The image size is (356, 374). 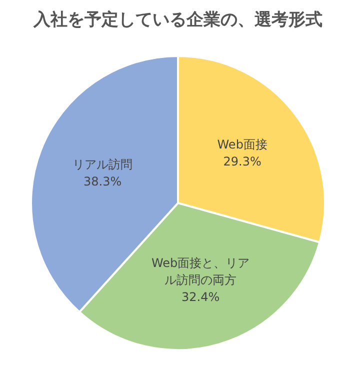 I want to click on slice-label: Web面接, so click(x=242, y=145).